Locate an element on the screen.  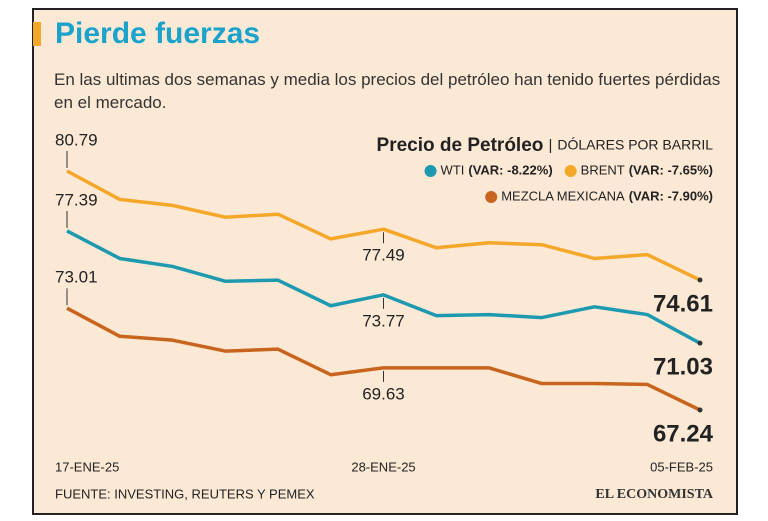
legend-unit: DÓLARES POR BARRIL is located at coordinates (635, 145).